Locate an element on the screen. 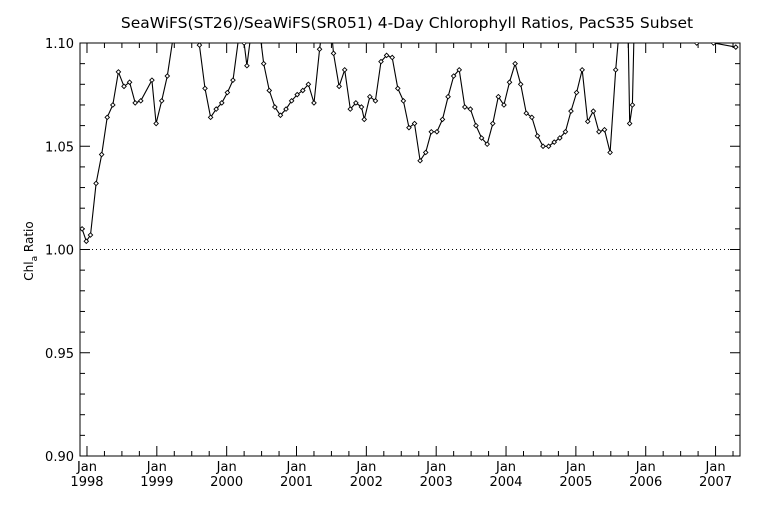  x-tick-label-year: 2002 is located at coordinates (366, 482).